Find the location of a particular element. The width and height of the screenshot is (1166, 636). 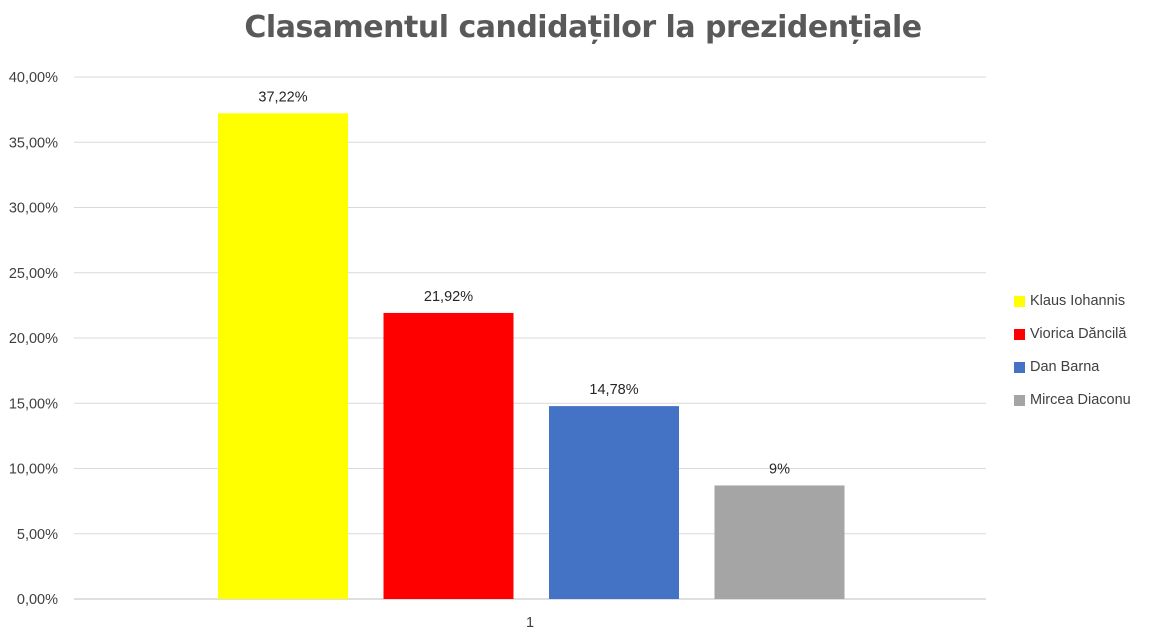

y-tick-label: 20,00% is located at coordinates (33, 339).